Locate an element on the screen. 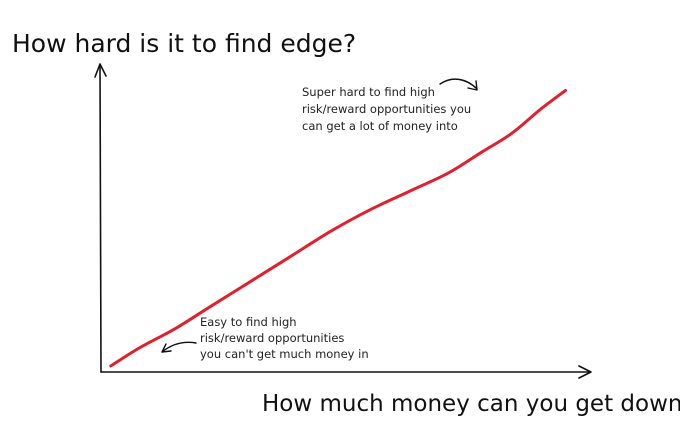 The width and height of the screenshot is (680, 441). y-axis is located at coordinates (100, 219).